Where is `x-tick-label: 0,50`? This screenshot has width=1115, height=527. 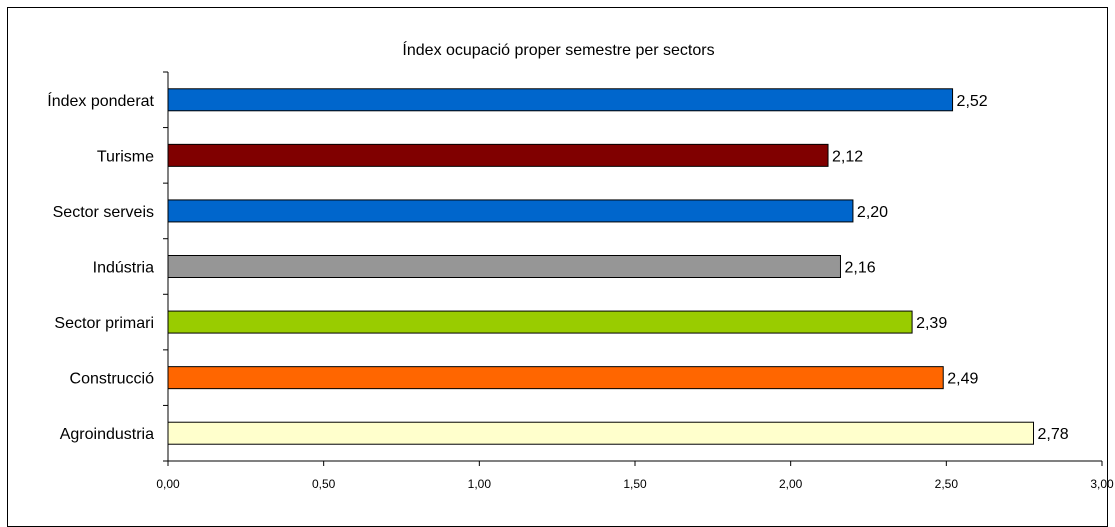
x-tick-label: 0,50 is located at coordinates (324, 484).